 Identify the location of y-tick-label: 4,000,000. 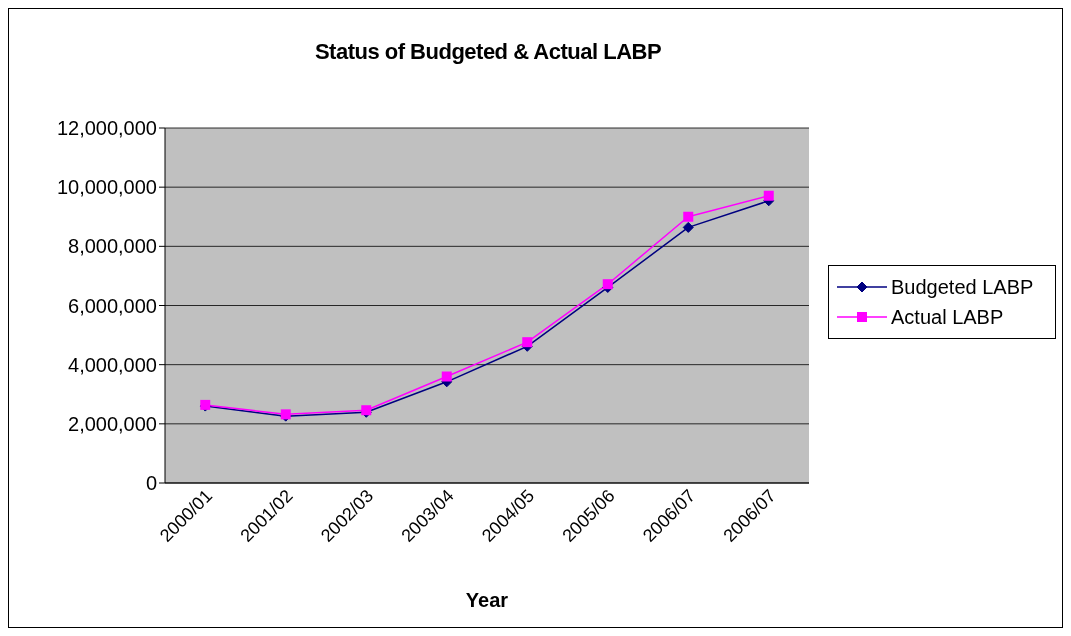
(112, 364).